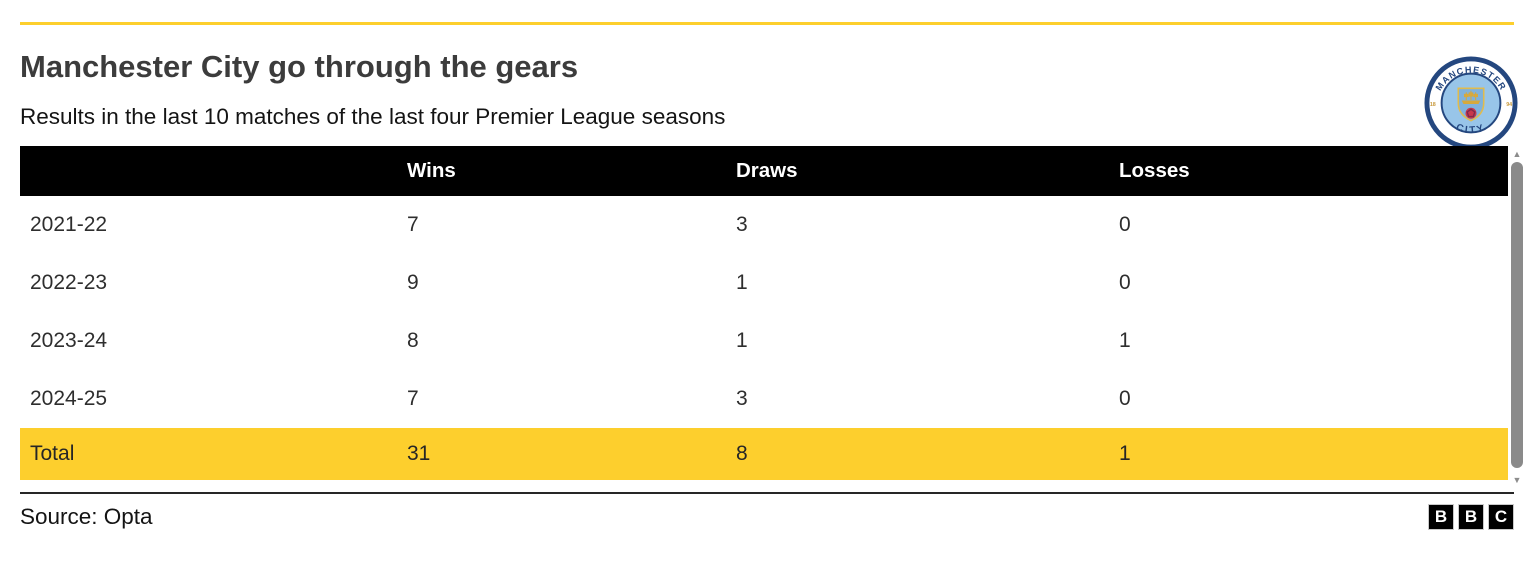 The width and height of the screenshot is (1534, 570). What do you see at coordinates (419, 453) in the screenshot?
I see `total-wins-value: 31` at bounding box center [419, 453].